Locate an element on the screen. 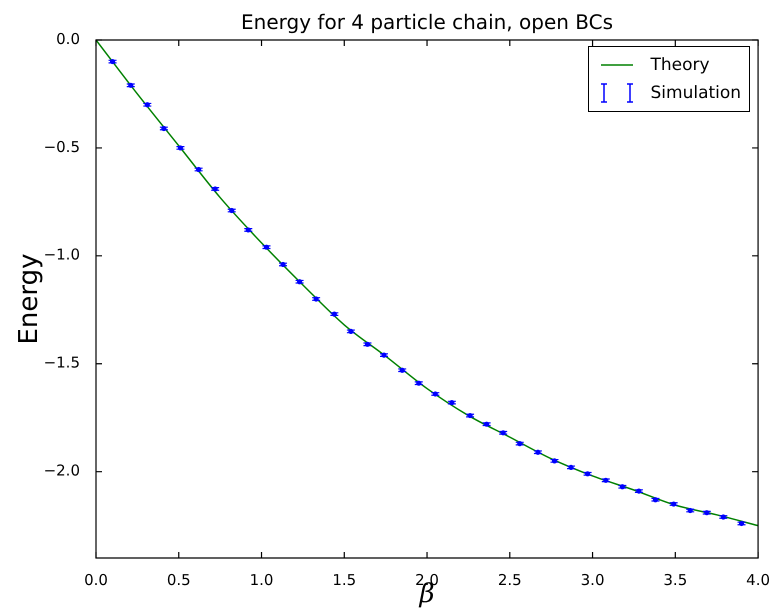  x-tick-label: 0.0 is located at coordinates (96, 579).